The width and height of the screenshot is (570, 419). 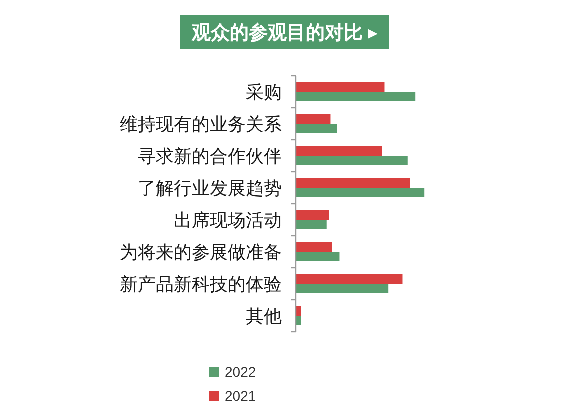 I want to click on y-tick-label: 采购, so click(x=264, y=92).